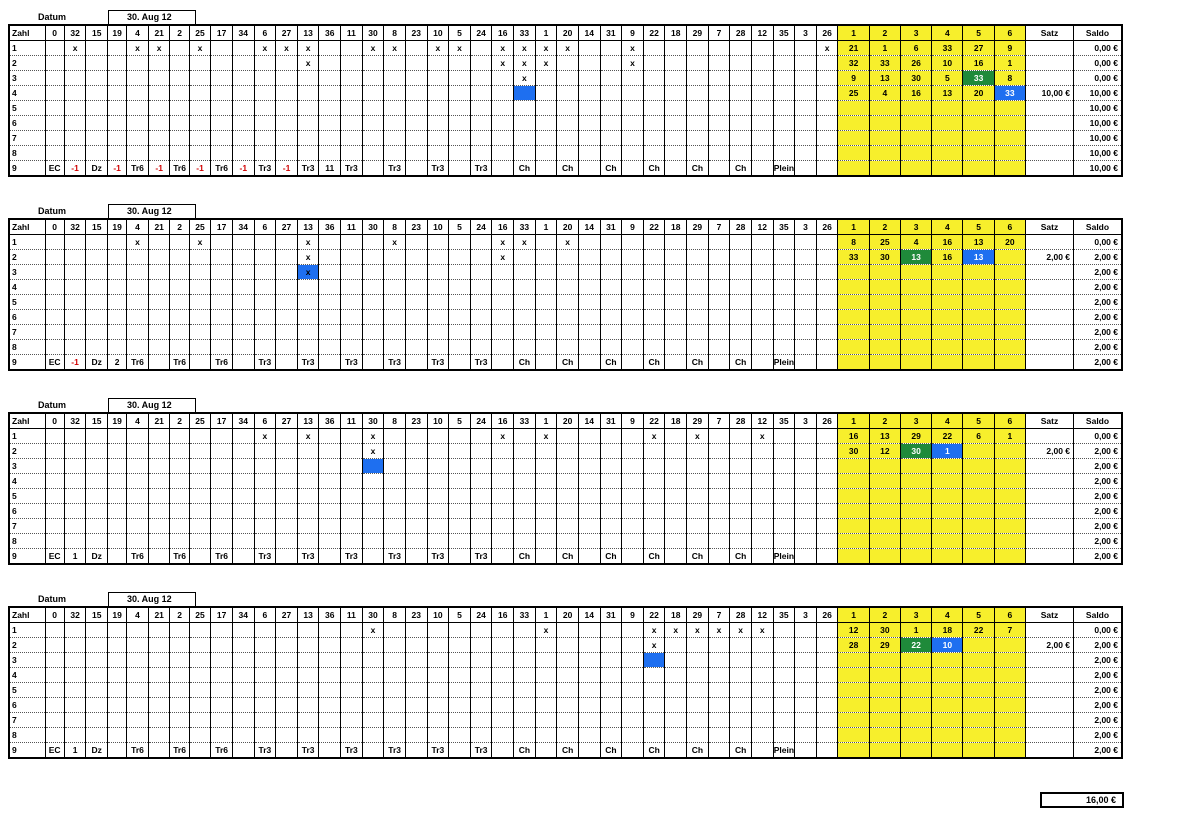 The height and width of the screenshot is (820, 1200). I want to click on header-cell: 10, so click(438, 32).